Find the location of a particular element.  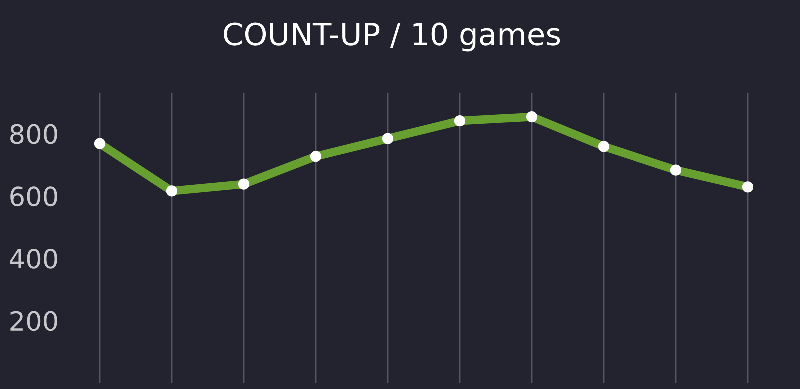

y-tick-label: 600 is located at coordinates (34, 196).